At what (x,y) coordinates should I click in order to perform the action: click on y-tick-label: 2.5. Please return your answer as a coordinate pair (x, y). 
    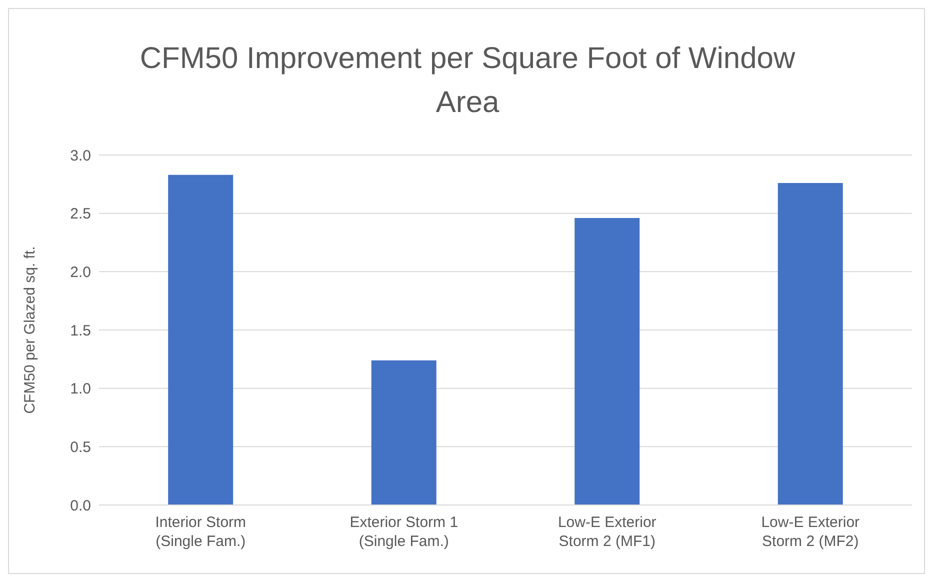
    Looking at the image, I should click on (80, 214).